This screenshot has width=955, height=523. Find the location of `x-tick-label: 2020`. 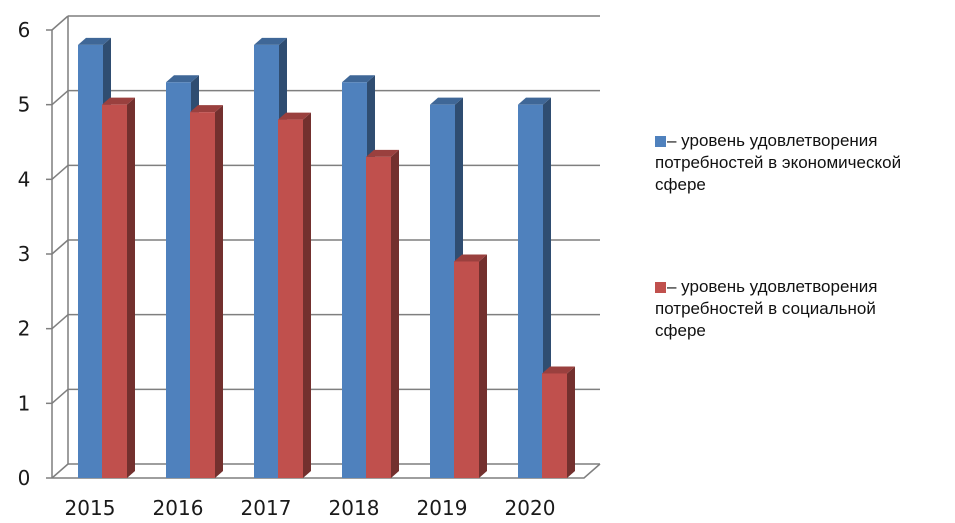

x-tick-label: 2020 is located at coordinates (530, 508).